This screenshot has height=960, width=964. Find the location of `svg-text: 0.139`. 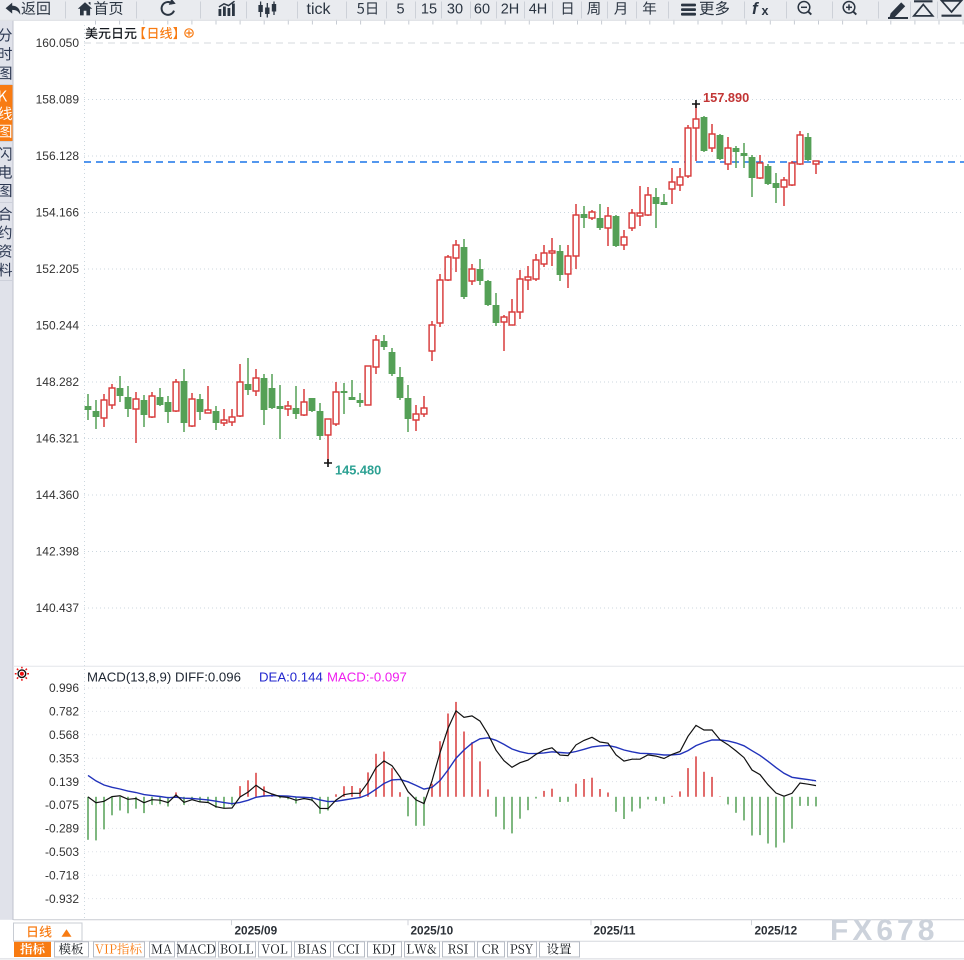

svg-text: 0.139 is located at coordinates (64, 782).